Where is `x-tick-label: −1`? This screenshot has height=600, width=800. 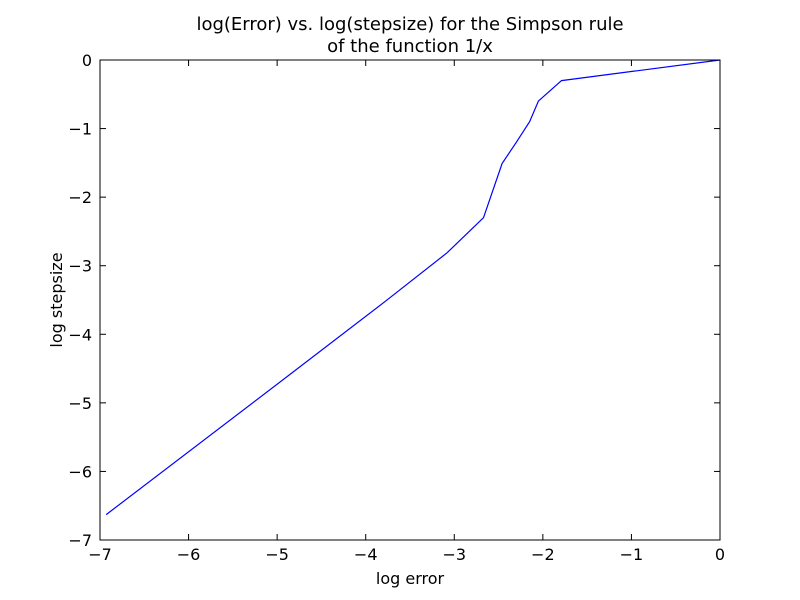 x-tick-label: −1 is located at coordinates (632, 554).